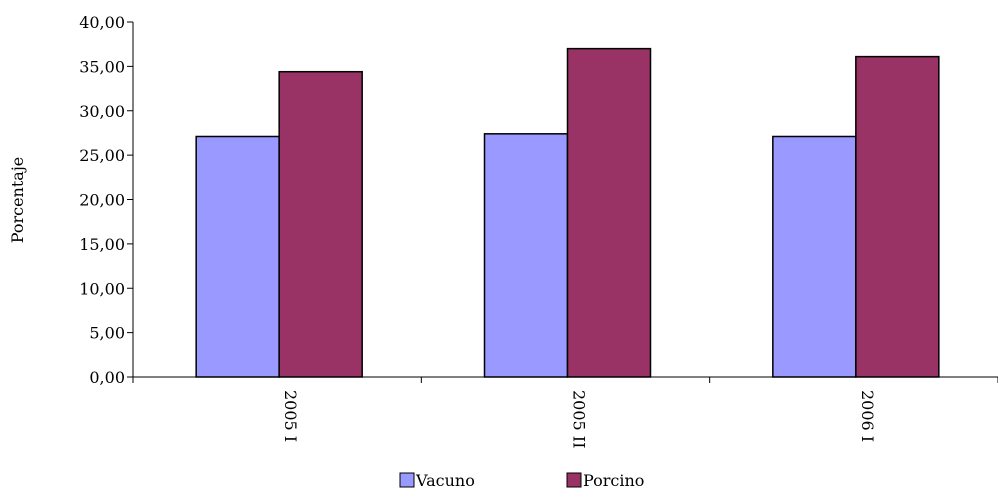  Describe the element at coordinates (102, 155) in the screenshot. I see `y-tick-label: 25,00` at that location.